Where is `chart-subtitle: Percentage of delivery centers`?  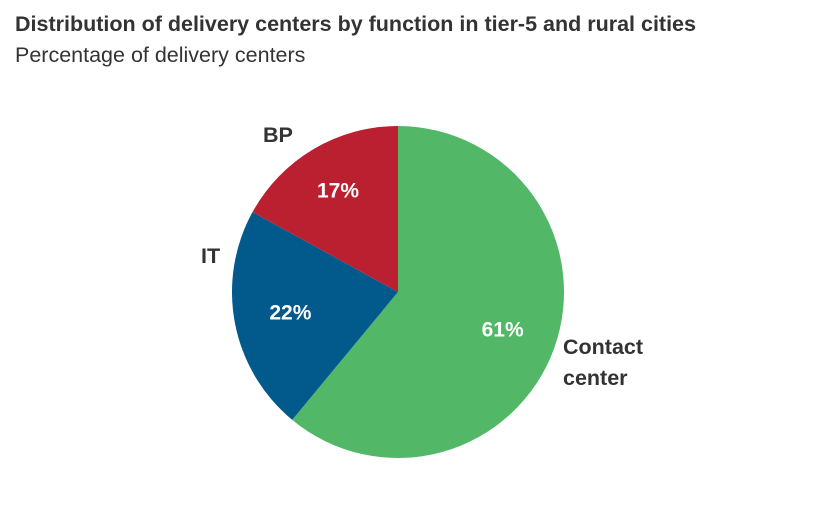
chart-subtitle: Percentage of delivery centers is located at coordinates (160, 55).